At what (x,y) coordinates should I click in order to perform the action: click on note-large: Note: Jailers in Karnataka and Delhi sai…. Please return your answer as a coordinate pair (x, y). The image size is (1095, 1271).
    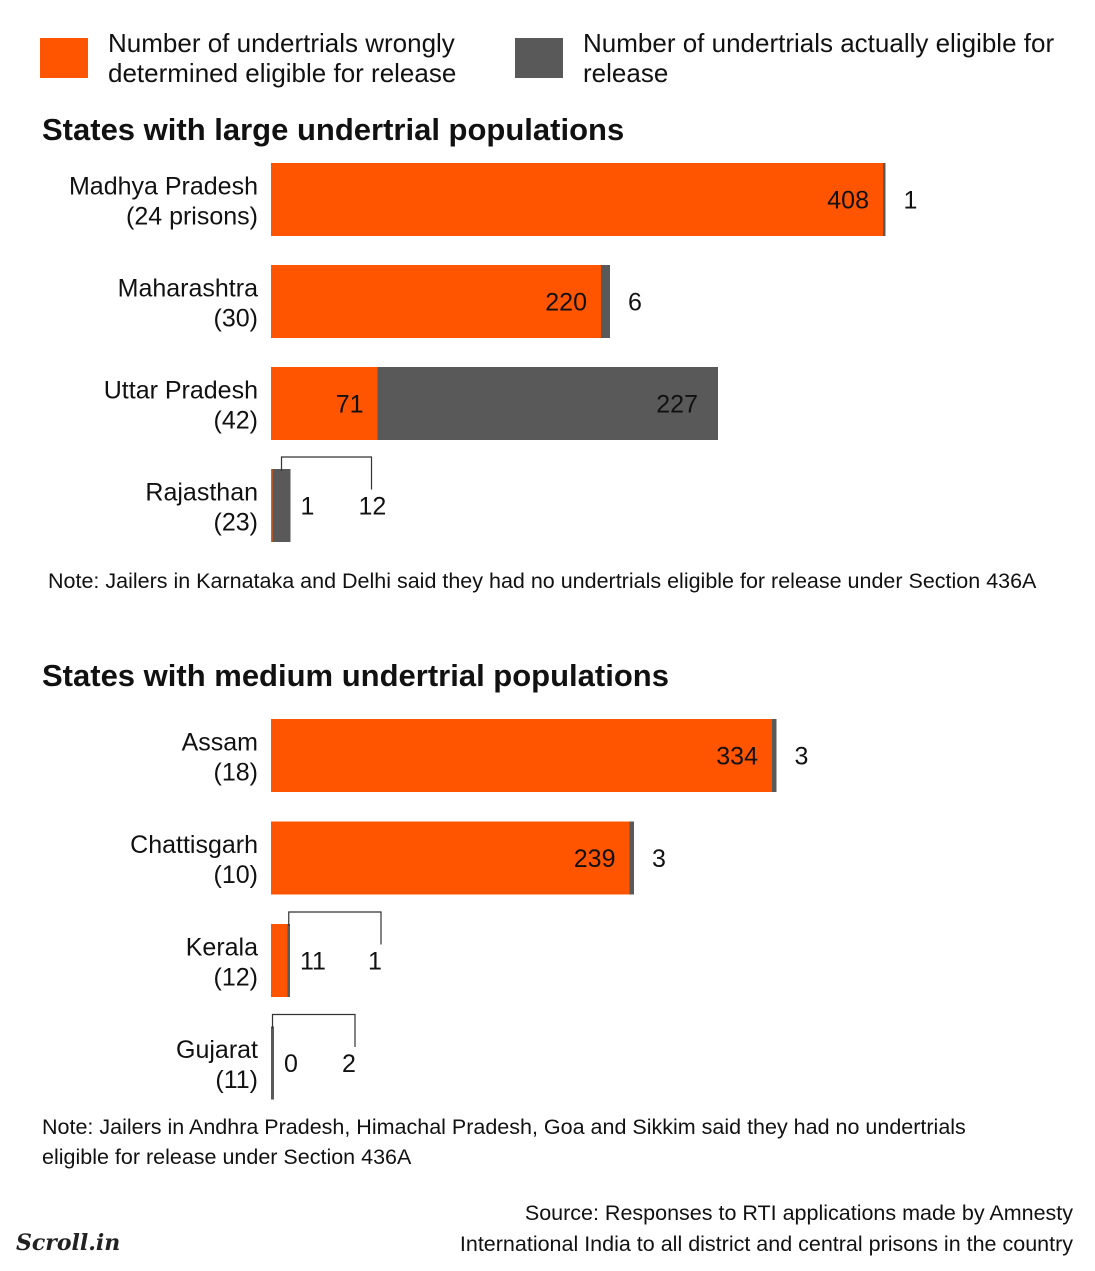
    Looking at the image, I should click on (542, 581).